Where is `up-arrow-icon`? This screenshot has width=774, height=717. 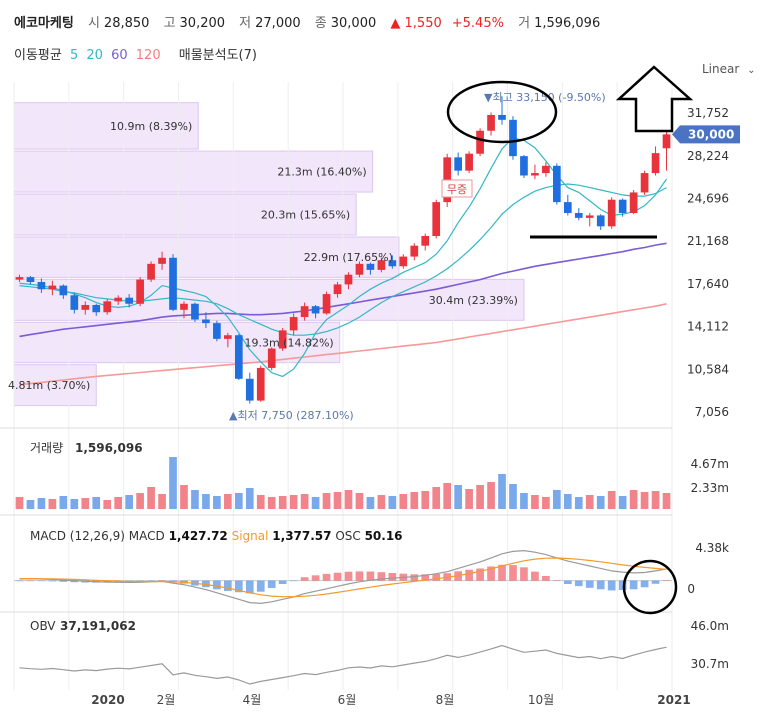 up-arrow-icon is located at coordinates (654, 99).